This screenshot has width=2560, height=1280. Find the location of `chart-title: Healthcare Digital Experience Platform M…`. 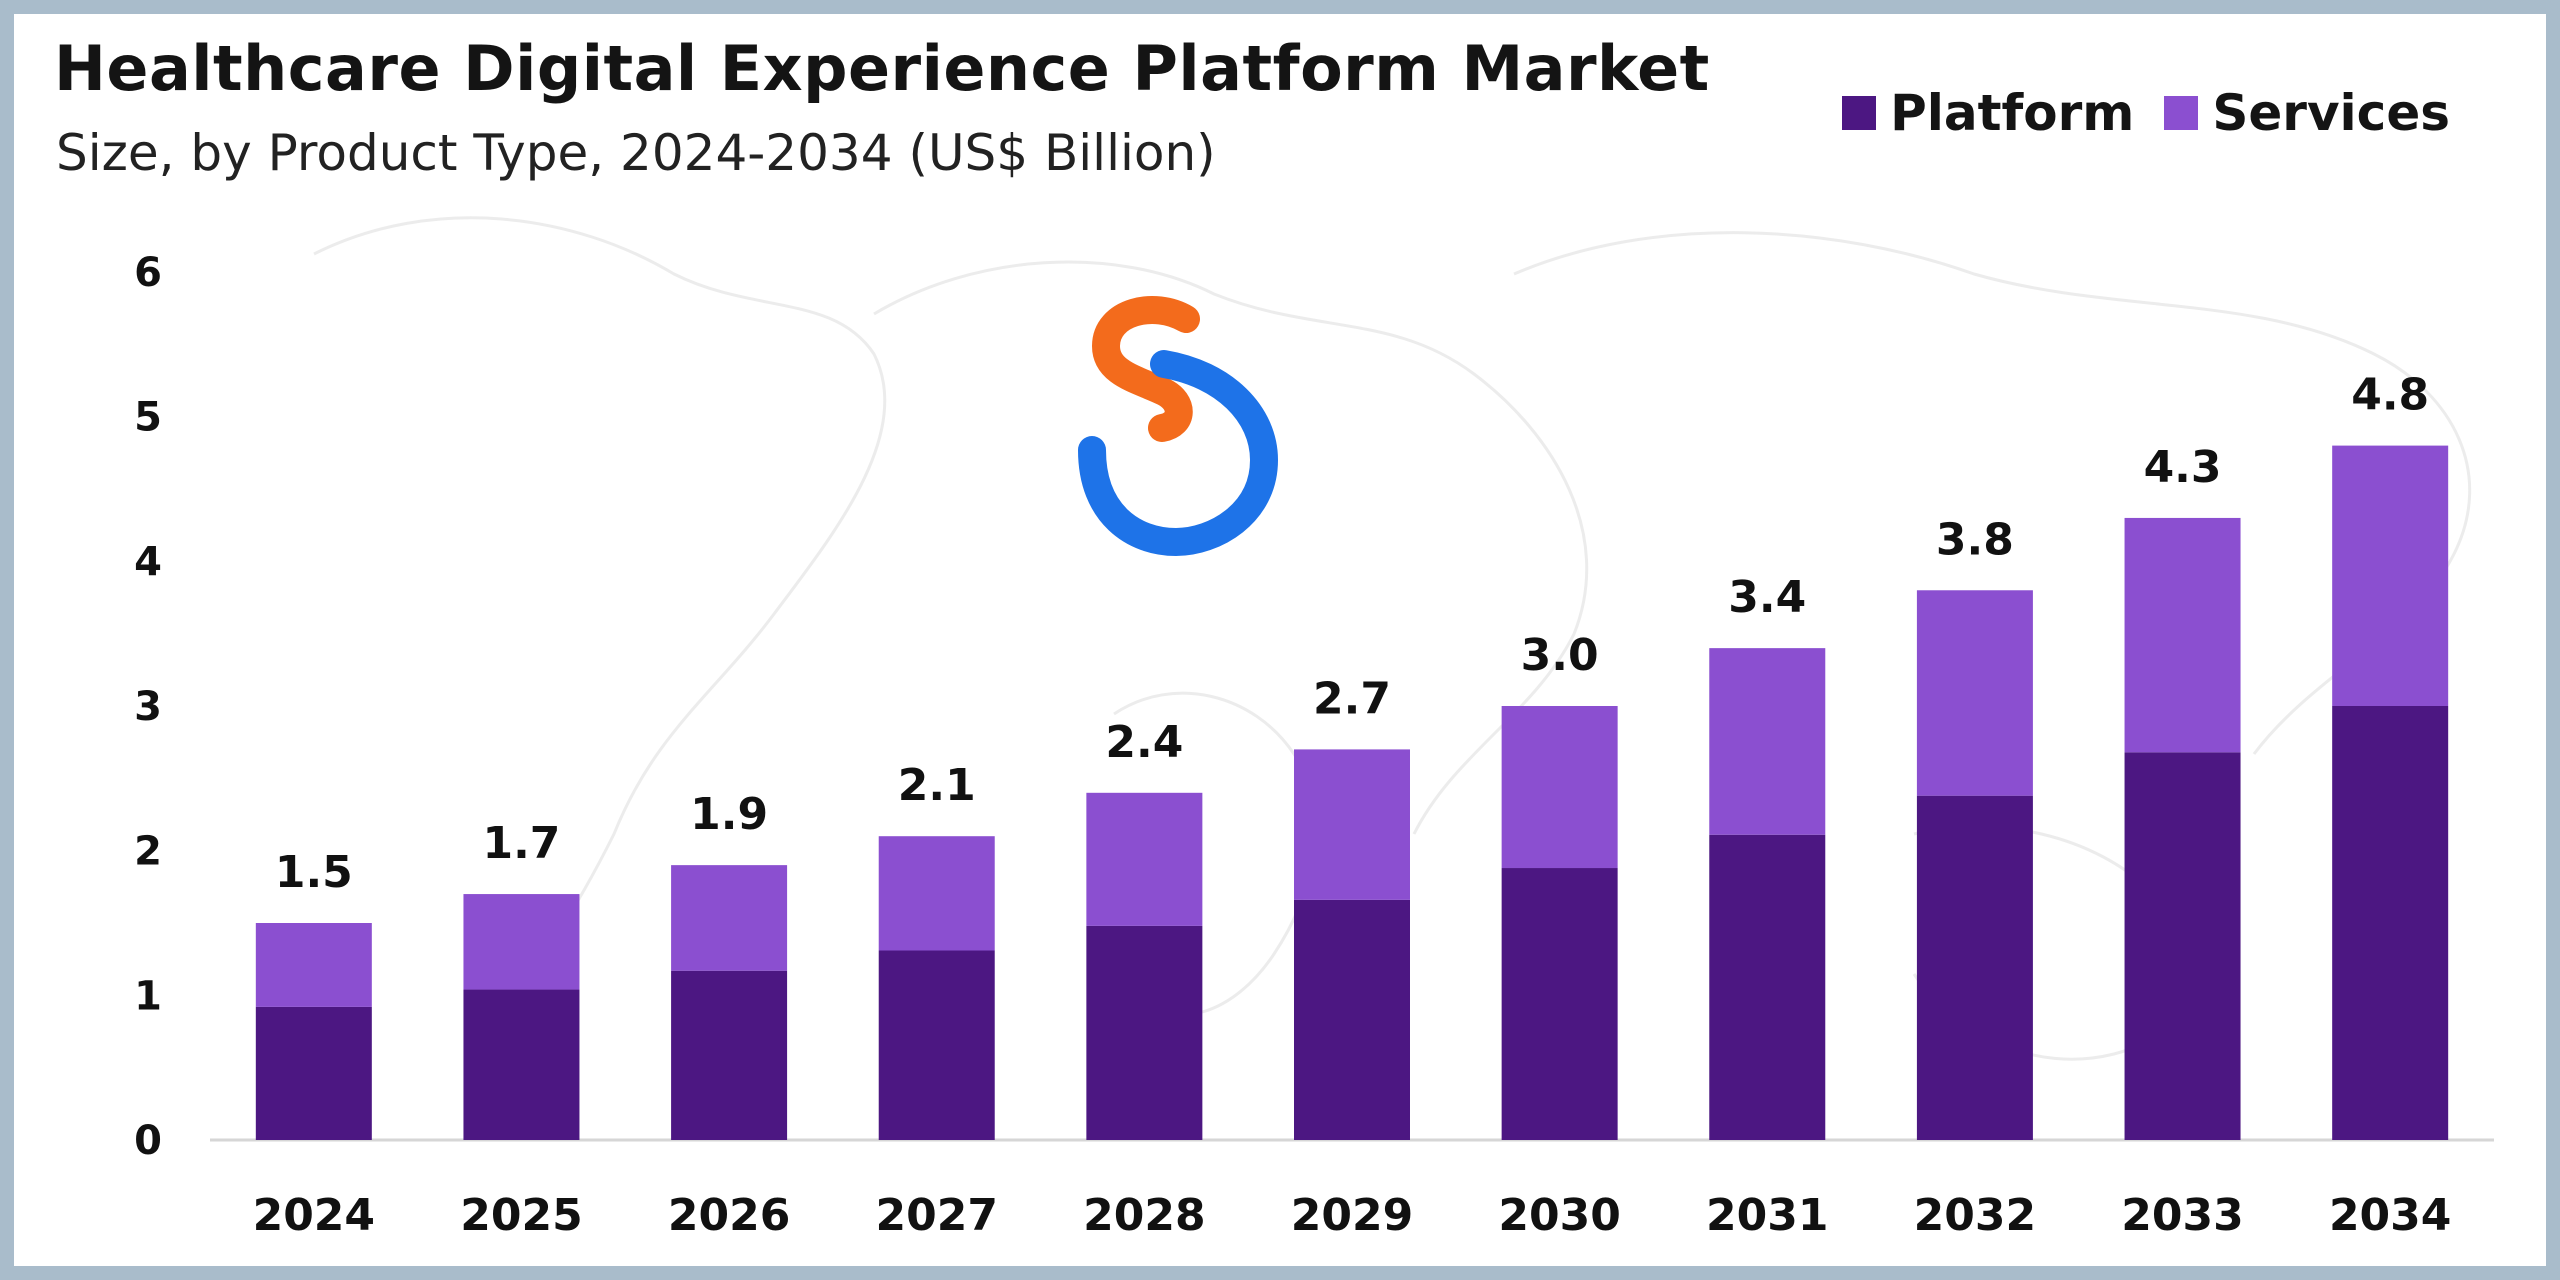

chart-title: Healthcare Digital Experience Platform M… is located at coordinates (882, 68).